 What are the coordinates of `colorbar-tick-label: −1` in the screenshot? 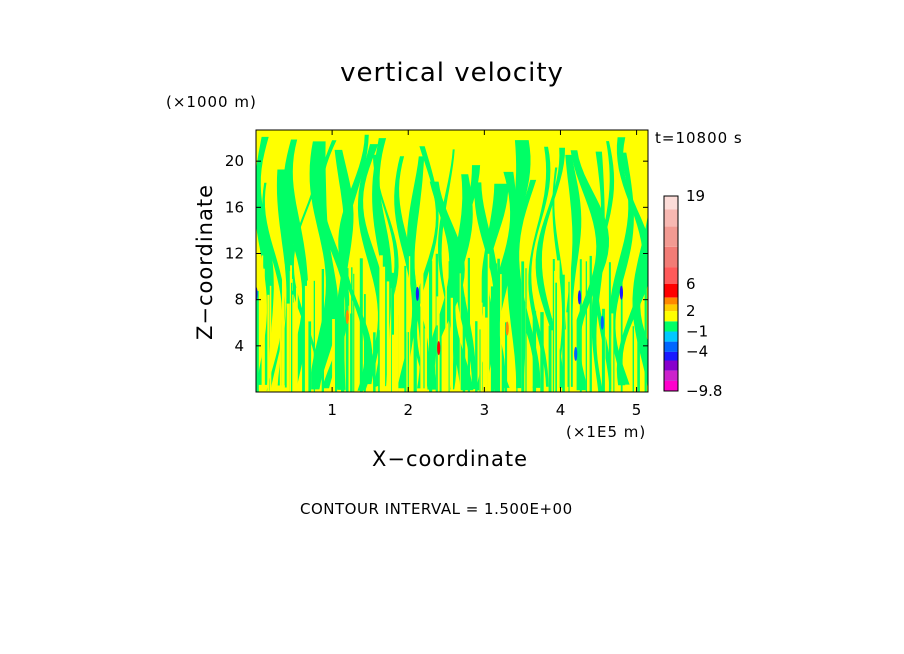 It's located at (697, 331).